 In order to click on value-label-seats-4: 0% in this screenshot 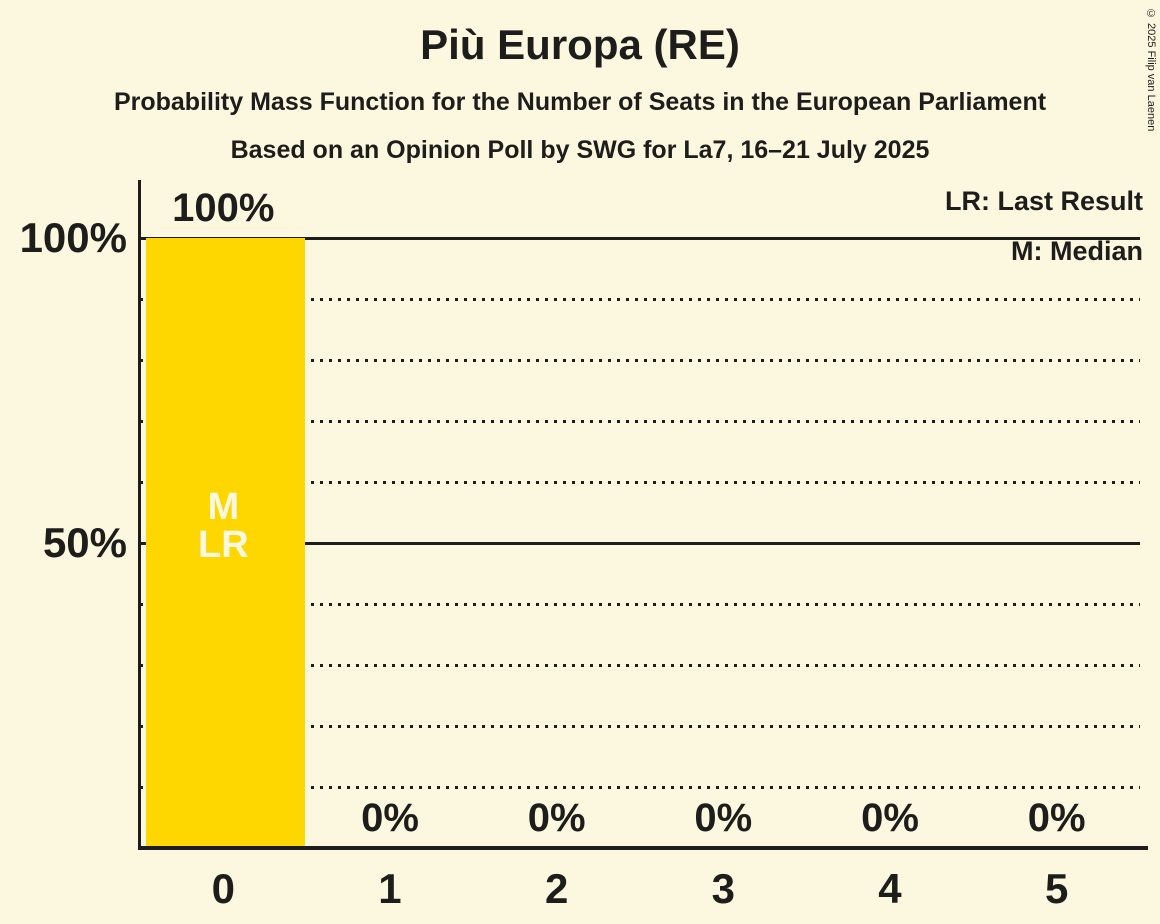, I will do `click(890, 818)`.